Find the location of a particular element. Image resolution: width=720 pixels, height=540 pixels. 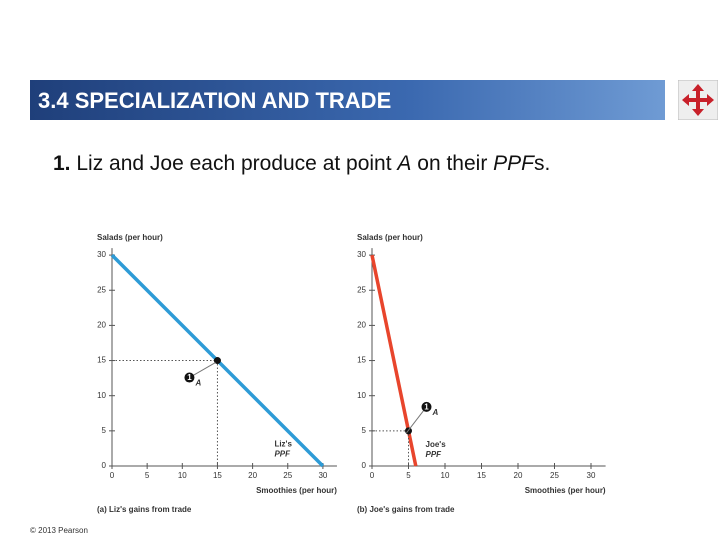

annotation: Joe's is located at coordinates (436, 444).